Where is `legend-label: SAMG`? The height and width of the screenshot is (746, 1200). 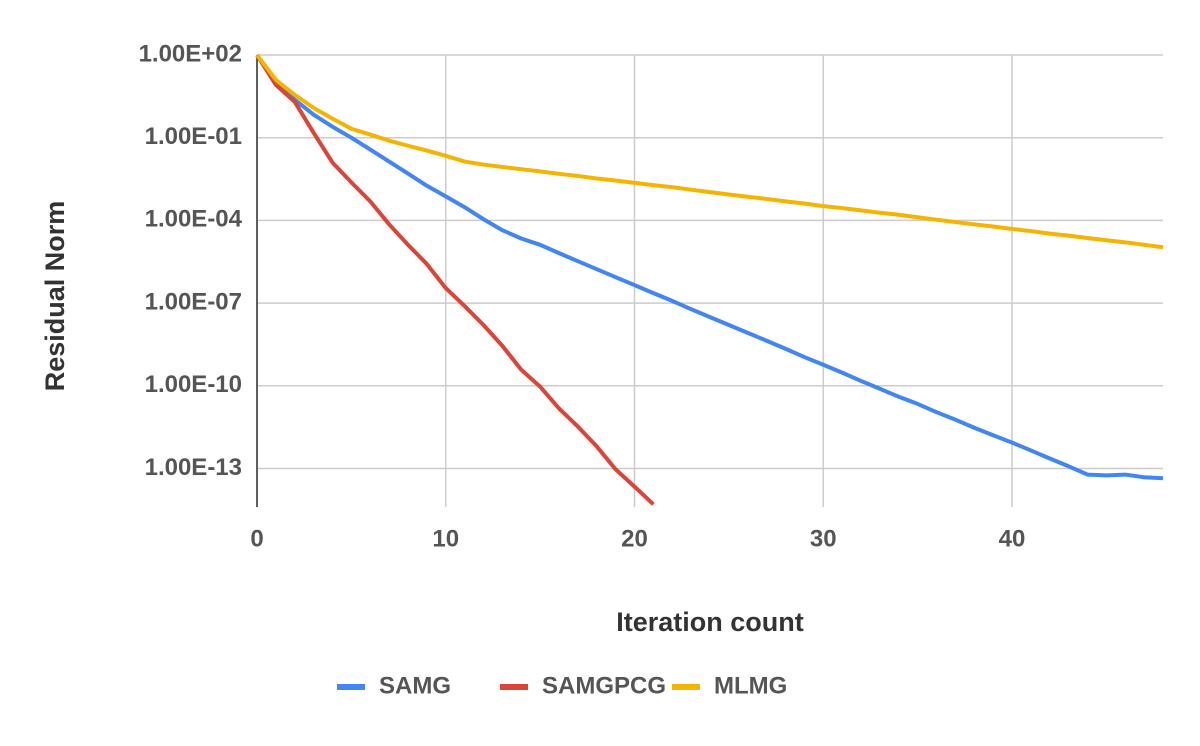
legend-label: SAMG is located at coordinates (415, 685).